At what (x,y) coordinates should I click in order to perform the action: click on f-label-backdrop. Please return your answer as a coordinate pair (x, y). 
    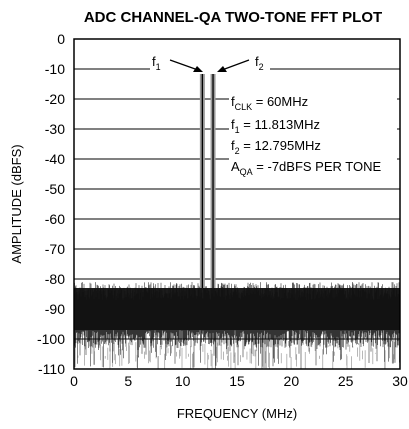
    Looking at the image, I should click on (210, 65).